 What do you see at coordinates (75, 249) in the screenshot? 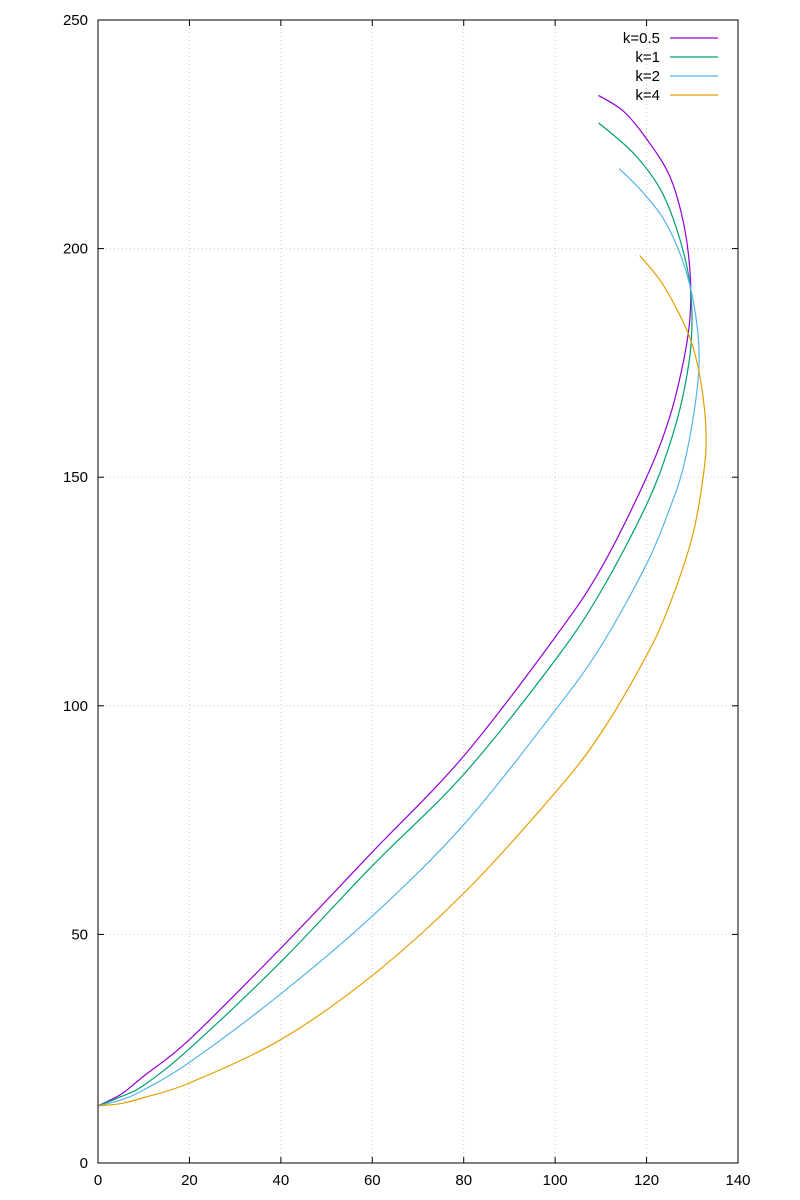
I see `y-tick-label: 200` at bounding box center [75, 249].